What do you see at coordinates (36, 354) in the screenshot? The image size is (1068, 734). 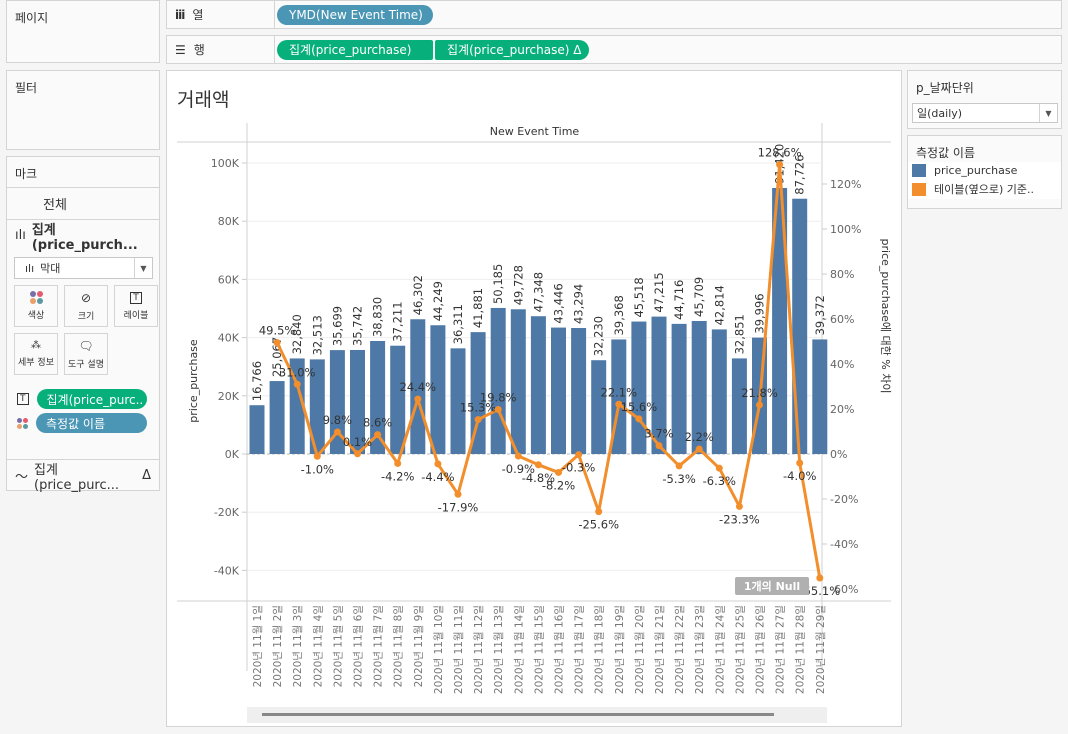 I see `detail-button: ⁂ 세부 정보` at bounding box center [36, 354].